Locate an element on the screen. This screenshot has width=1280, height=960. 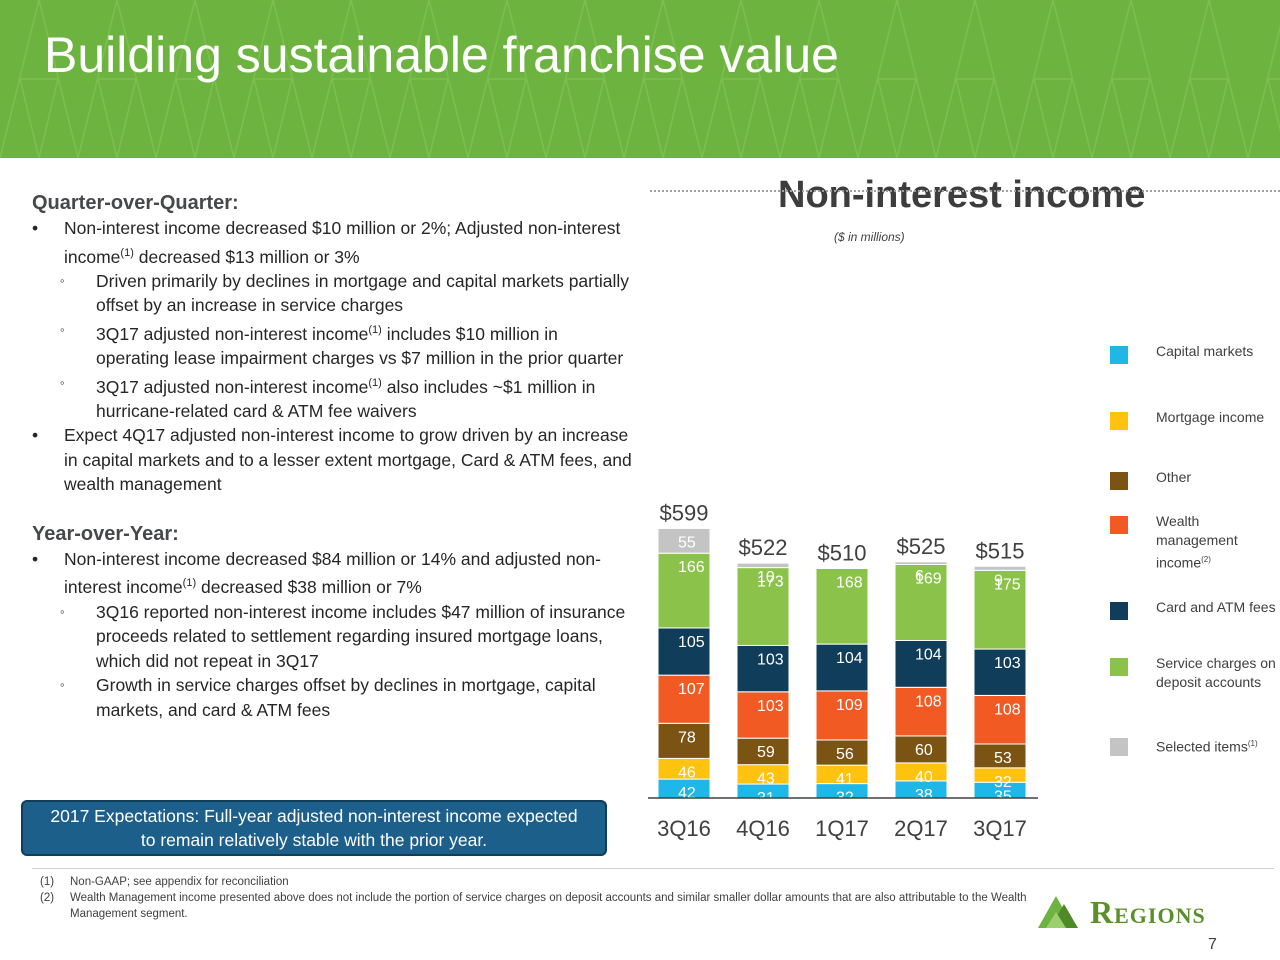
regions-logo: Regions is located at coordinates (1141, 911).